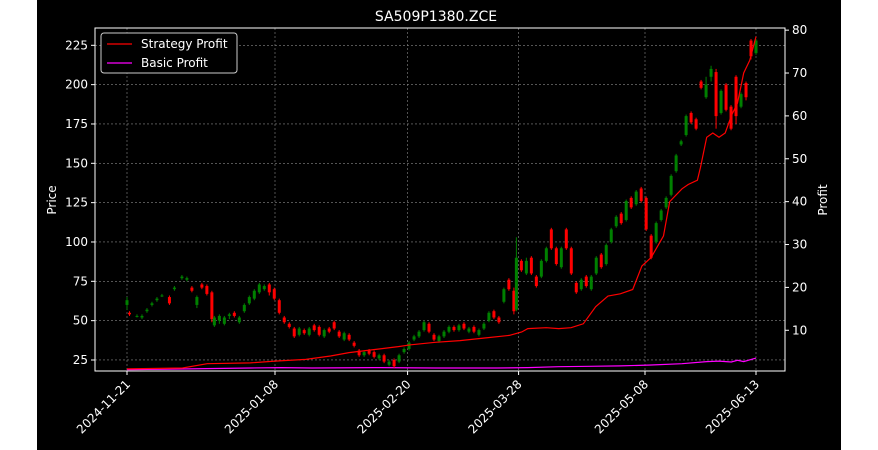  What do you see at coordinates (799, 159) in the screenshot?
I see `y-tick-label-right: 50` at bounding box center [799, 159].